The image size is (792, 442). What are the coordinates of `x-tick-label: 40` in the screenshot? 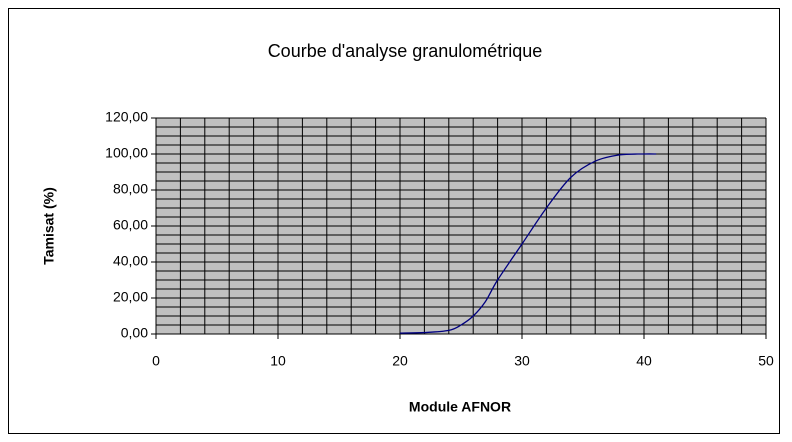 It's located at (644, 361).